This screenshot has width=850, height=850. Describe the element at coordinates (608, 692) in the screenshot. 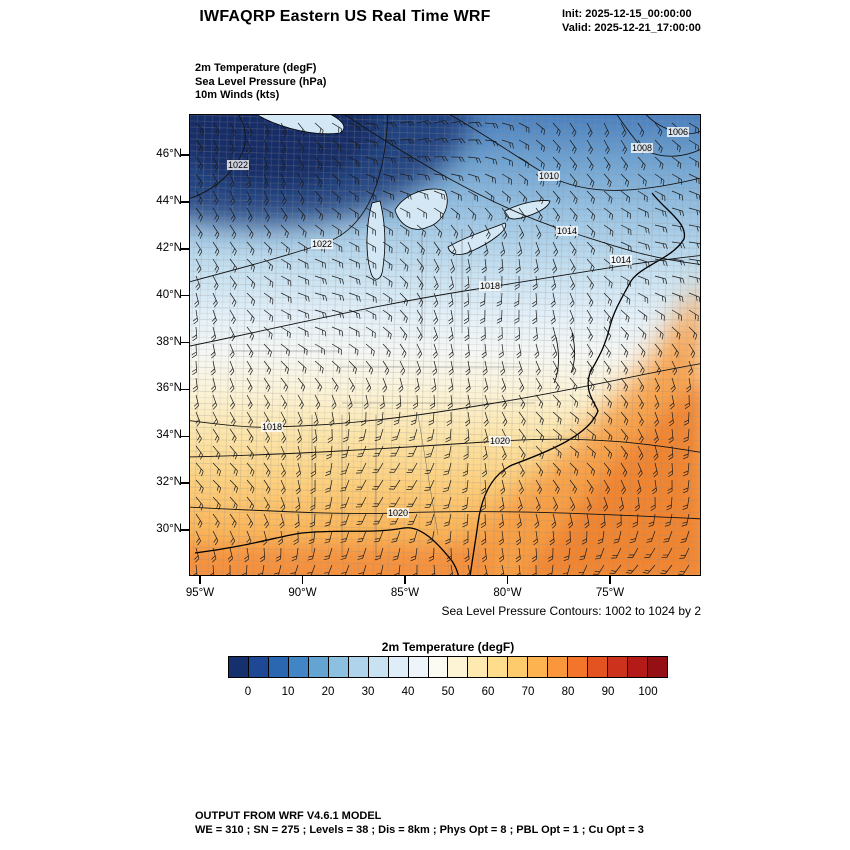

I see `colorbar-tick-label: 90` at that location.